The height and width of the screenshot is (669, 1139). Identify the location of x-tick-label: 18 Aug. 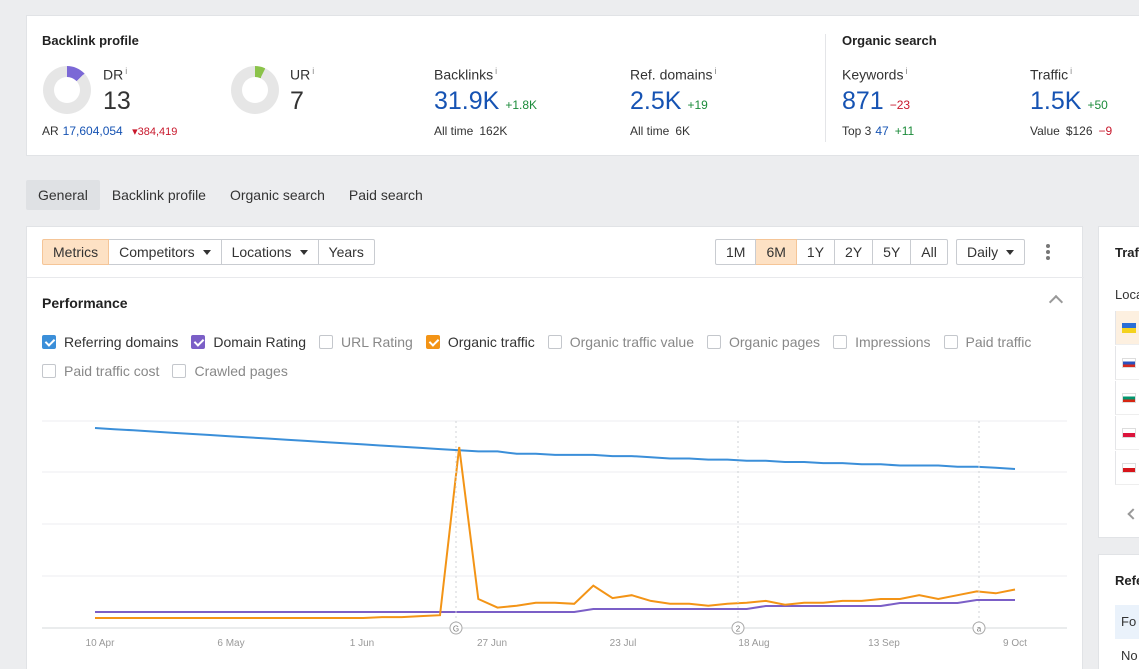
(753, 643).